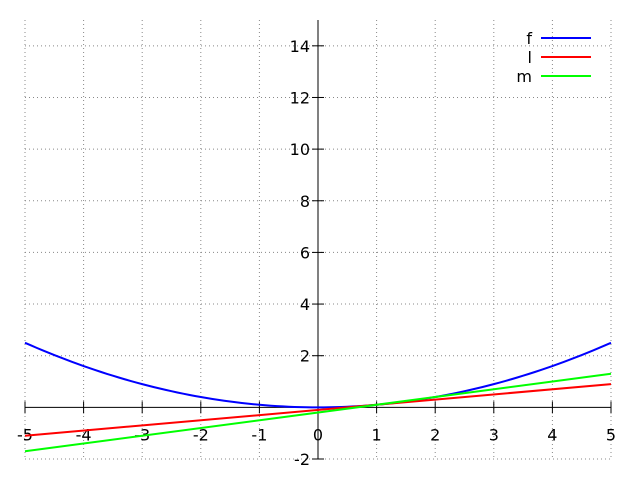 This screenshot has width=640, height=480. Describe the element at coordinates (300, 149) in the screenshot. I see `y-tick-label: 10` at that location.